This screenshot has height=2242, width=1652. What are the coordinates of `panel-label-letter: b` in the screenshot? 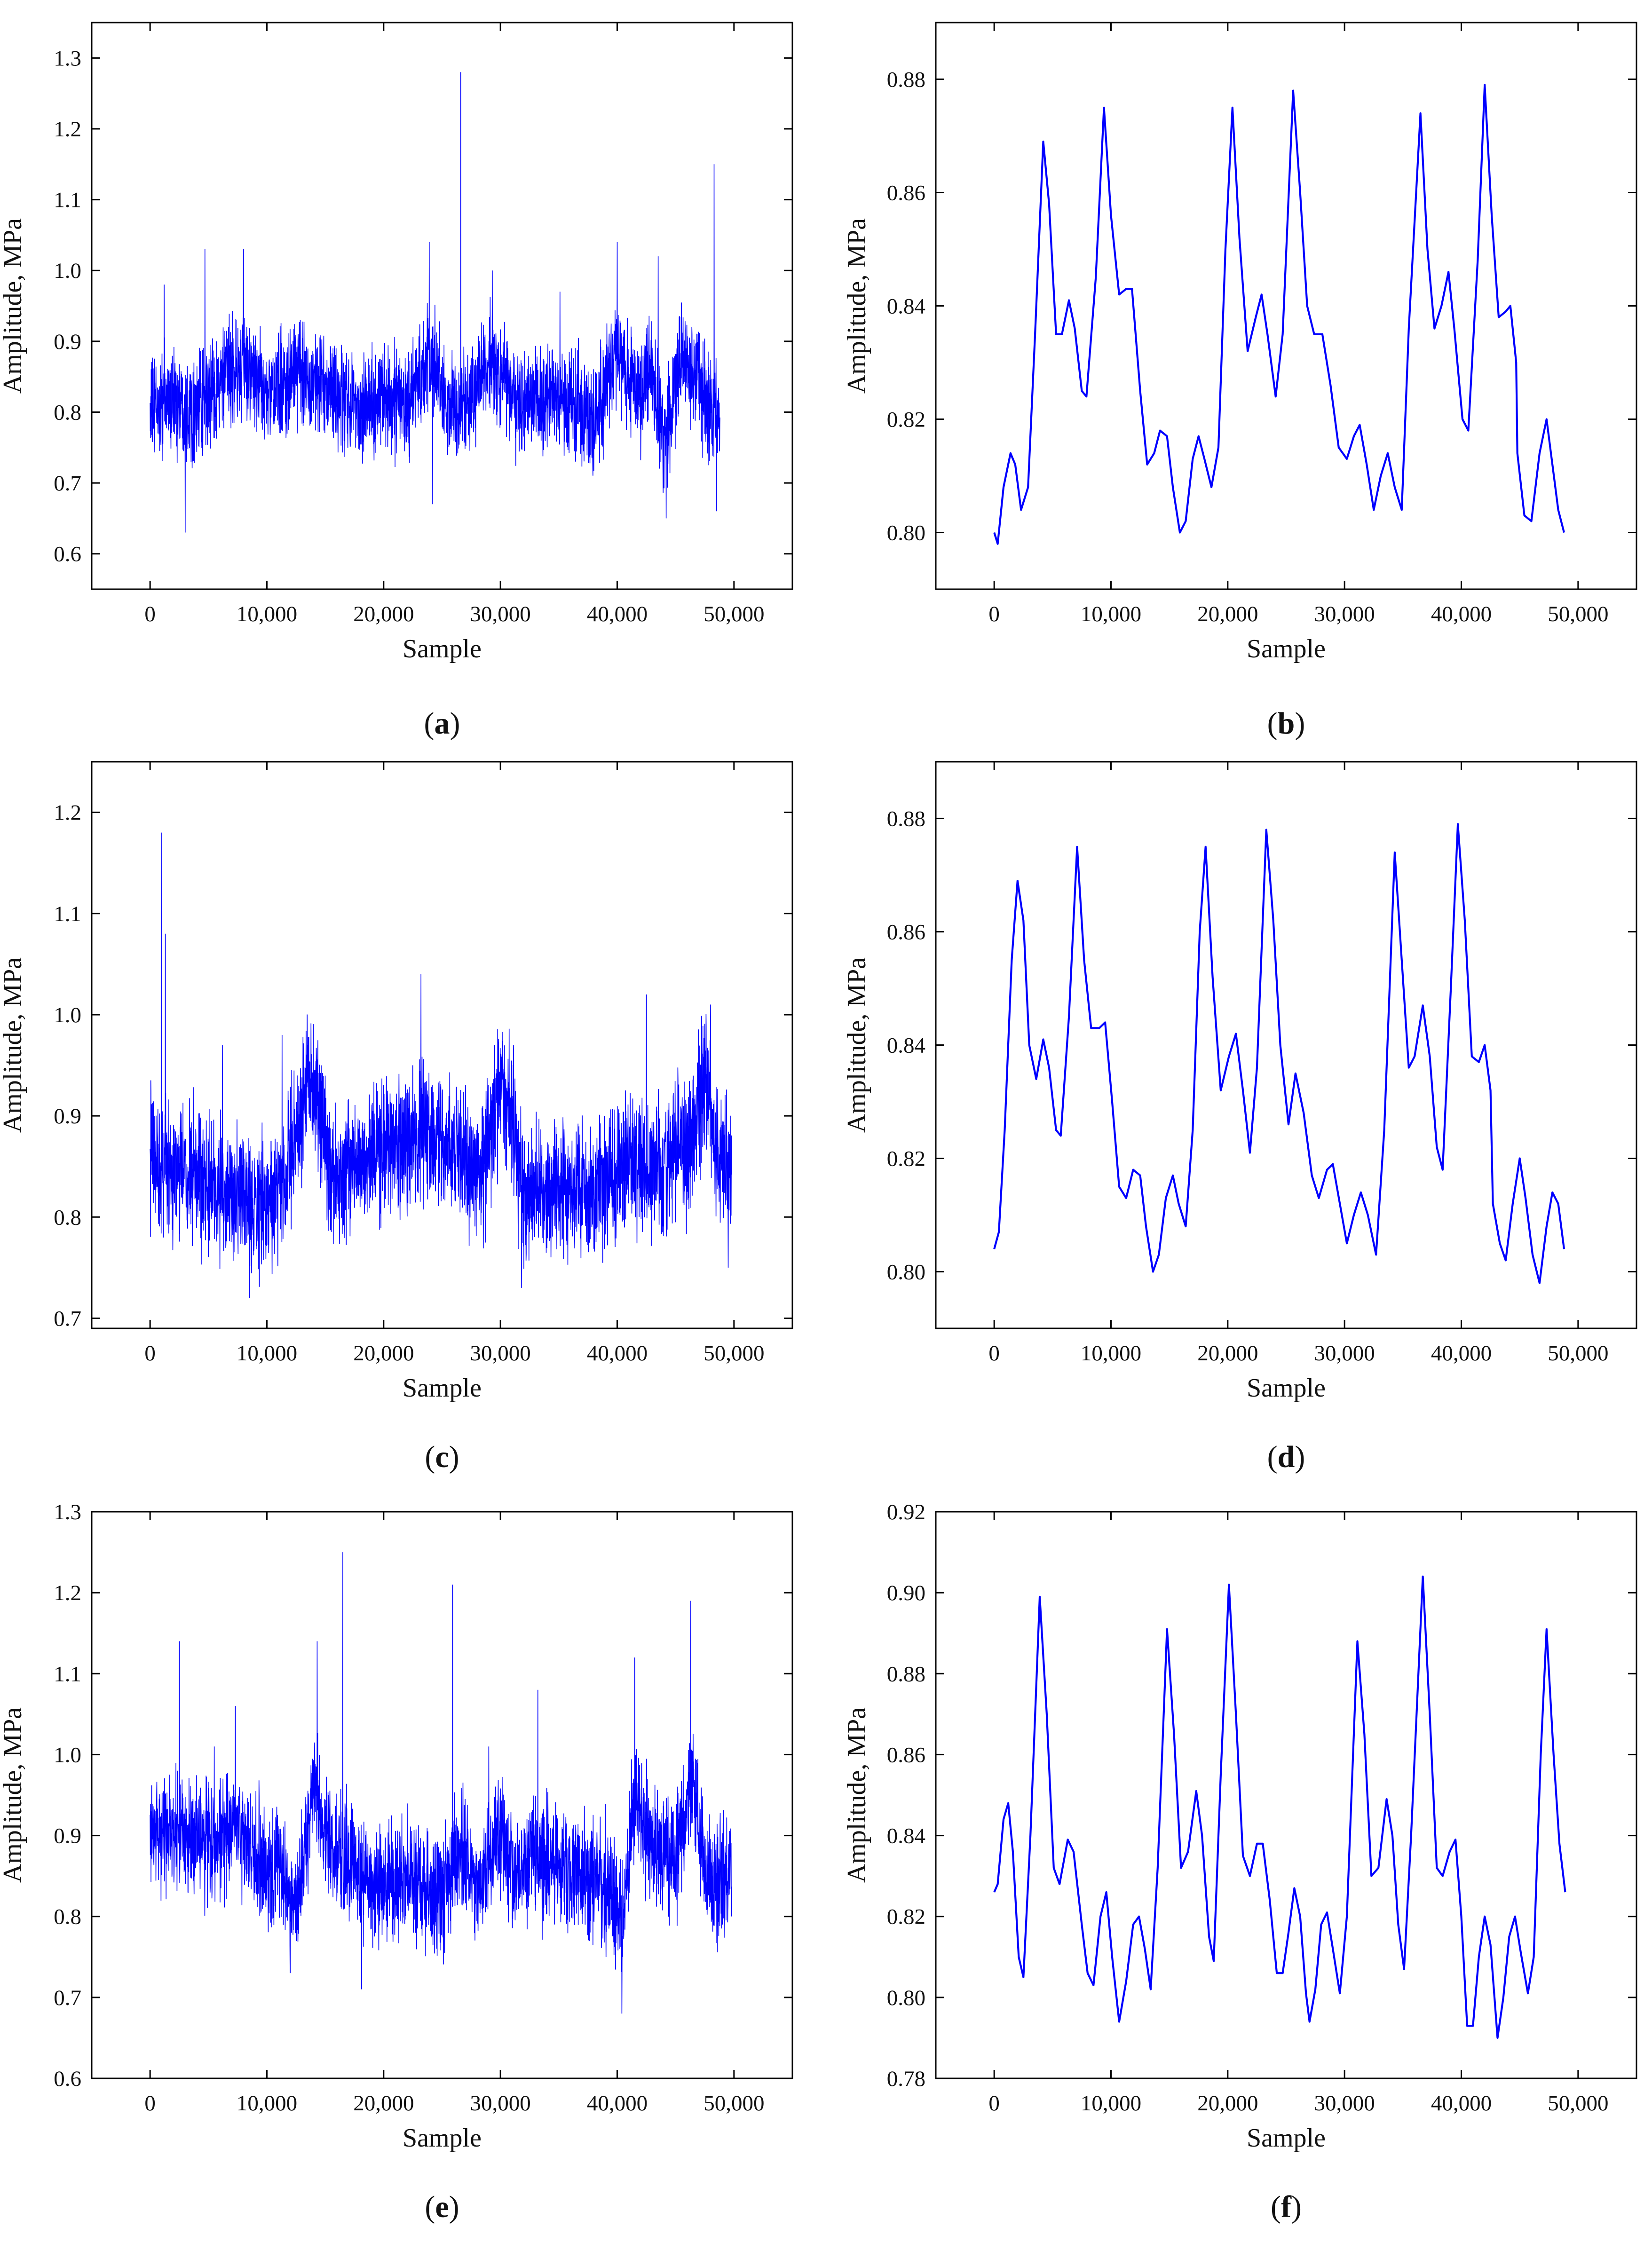 It's located at (1286, 723).